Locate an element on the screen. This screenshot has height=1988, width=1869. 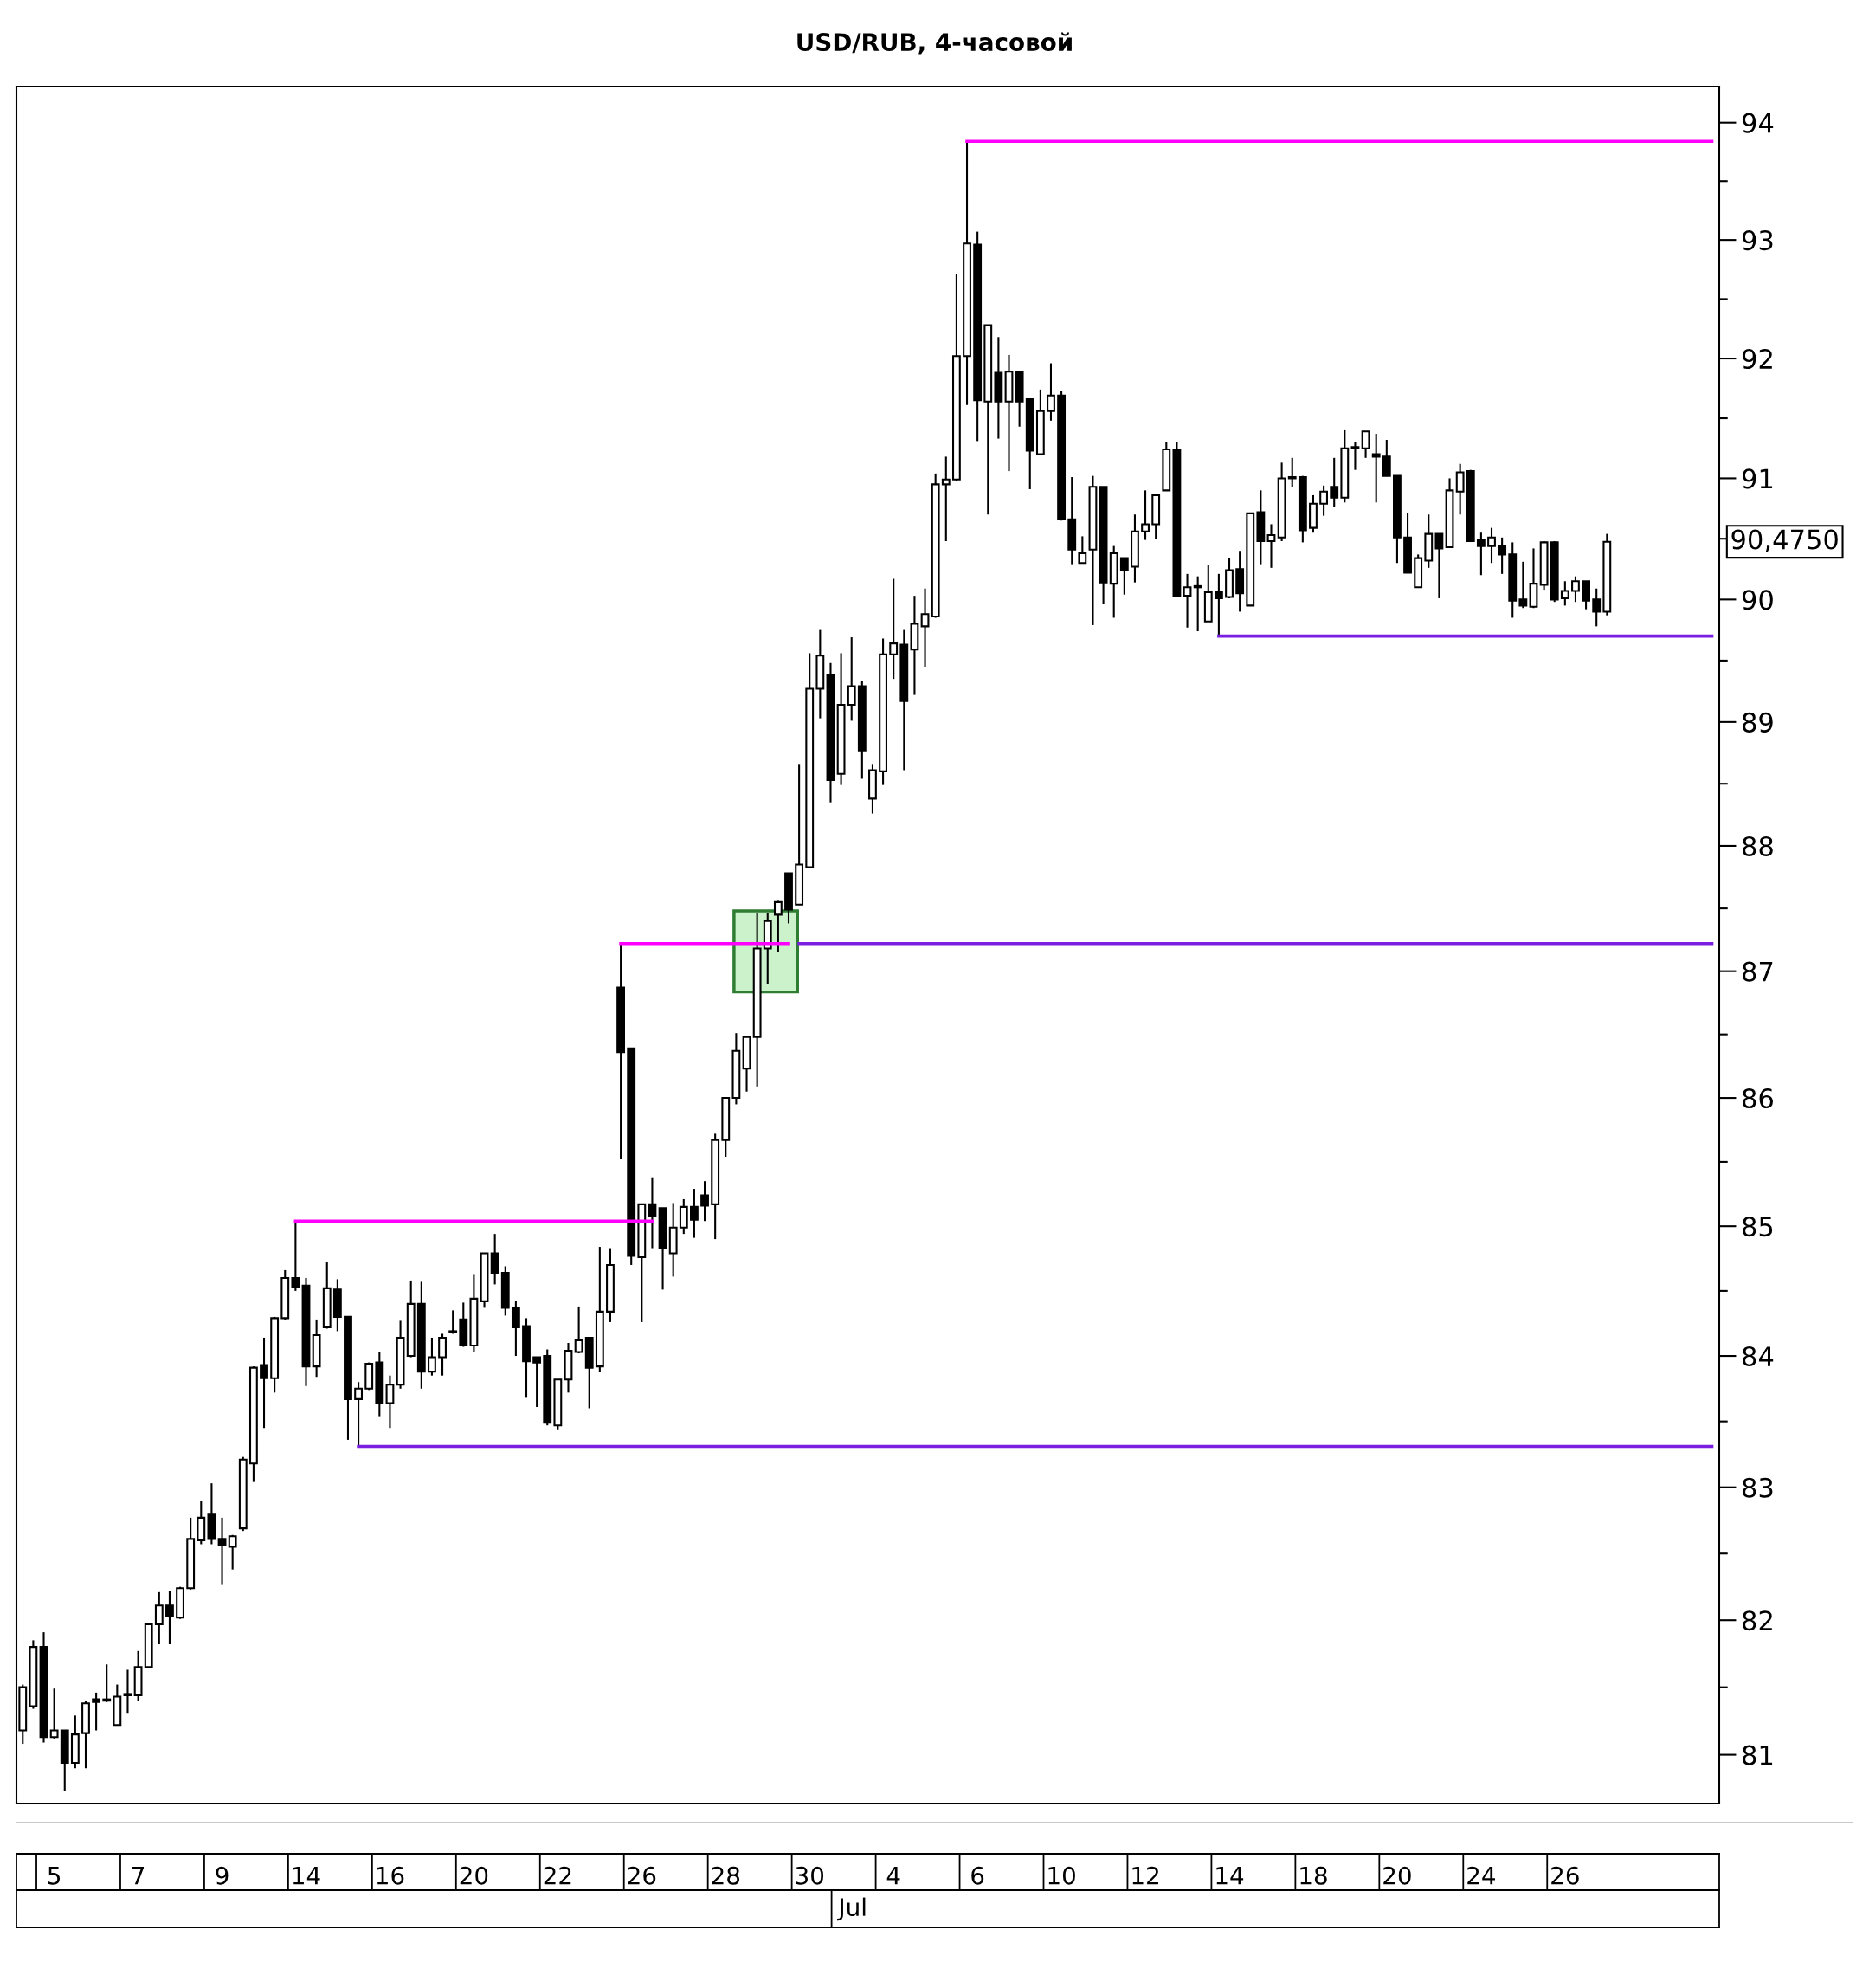
y-tick-label: 89 is located at coordinates (1758, 722).